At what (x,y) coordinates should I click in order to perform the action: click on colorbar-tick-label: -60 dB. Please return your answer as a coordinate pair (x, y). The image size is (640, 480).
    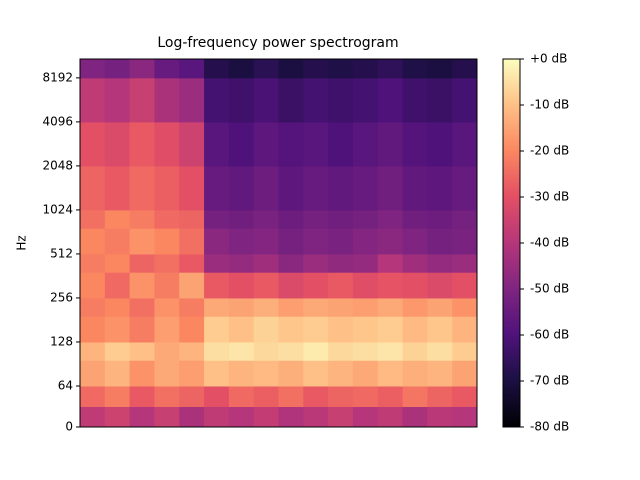
    Looking at the image, I should click on (549, 335).